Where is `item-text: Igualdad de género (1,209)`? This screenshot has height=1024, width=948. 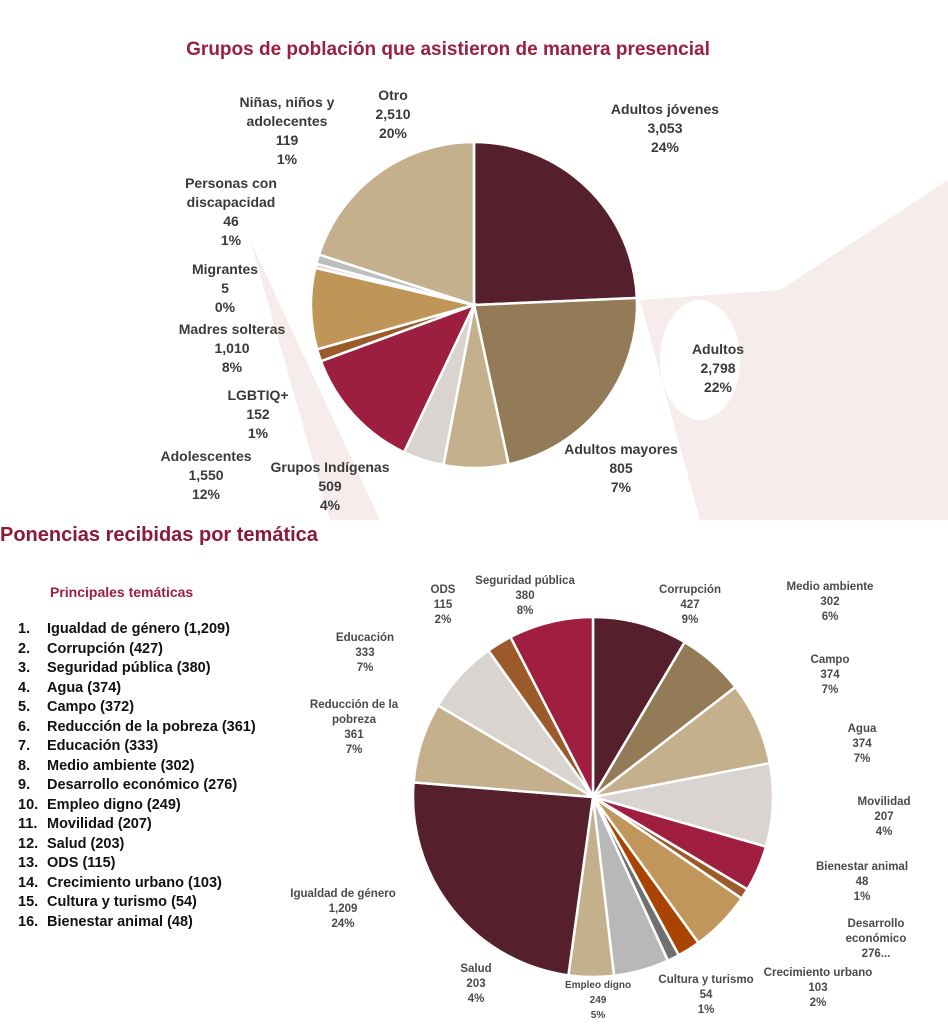
item-text: Igualdad de género (1,209) is located at coordinates (138, 629).